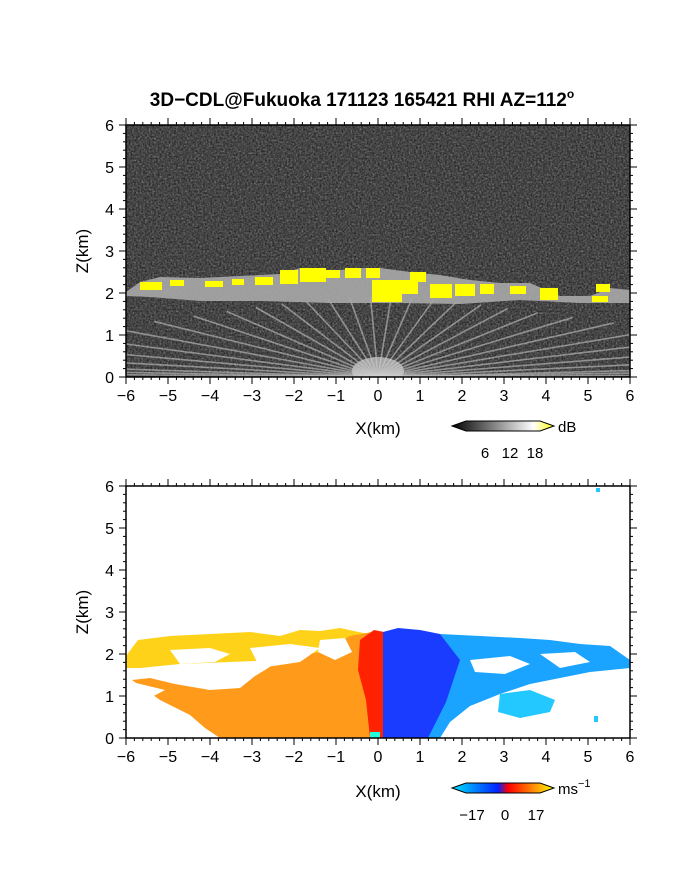  Describe the element at coordinates (294, 396) in the screenshot. I see `reflectivity-xtick-label: −2` at that location.